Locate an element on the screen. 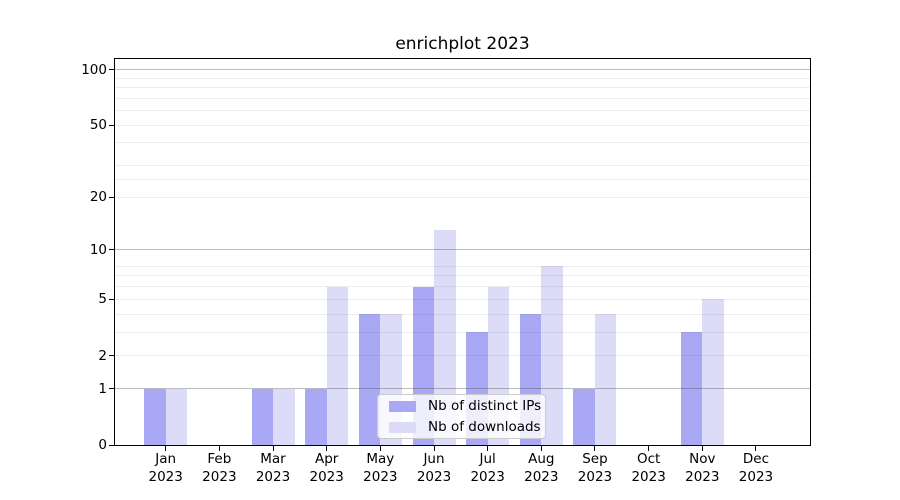  x-tick-month: Mar is located at coordinates (273, 459).